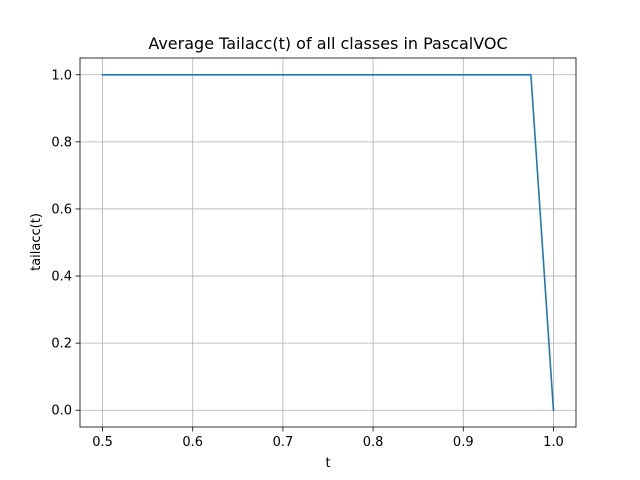  Describe the element at coordinates (61, 209) in the screenshot. I see `y-tick-label: 0.6` at that location.